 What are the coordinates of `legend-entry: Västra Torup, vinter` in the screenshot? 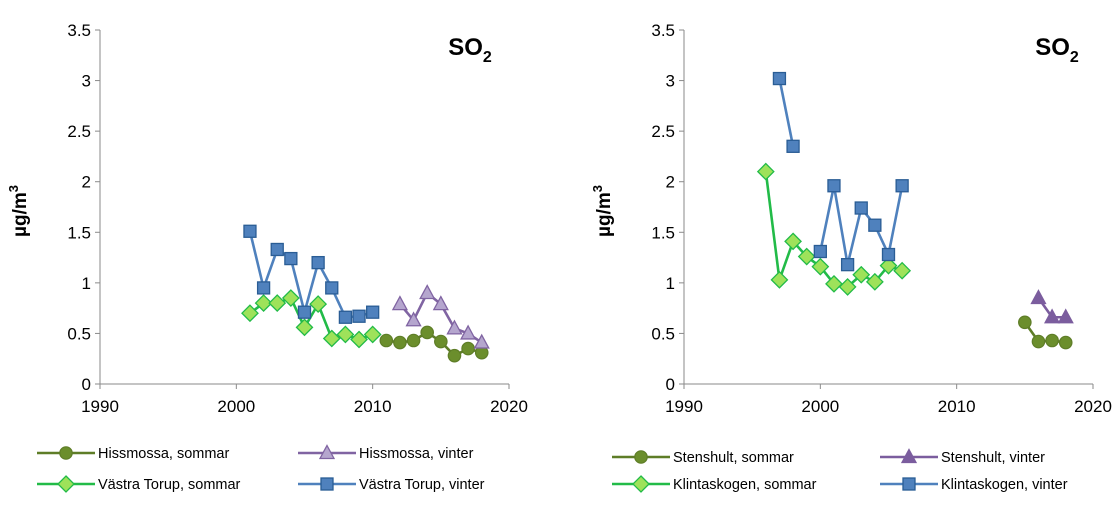 It's located at (391, 485).